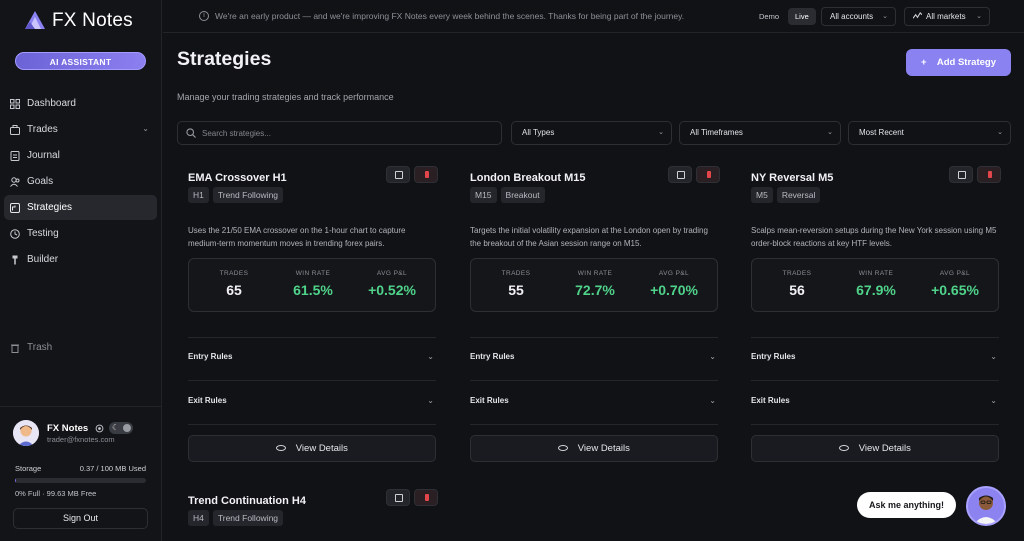  I want to click on user-name: FX Notes, so click(68, 428).